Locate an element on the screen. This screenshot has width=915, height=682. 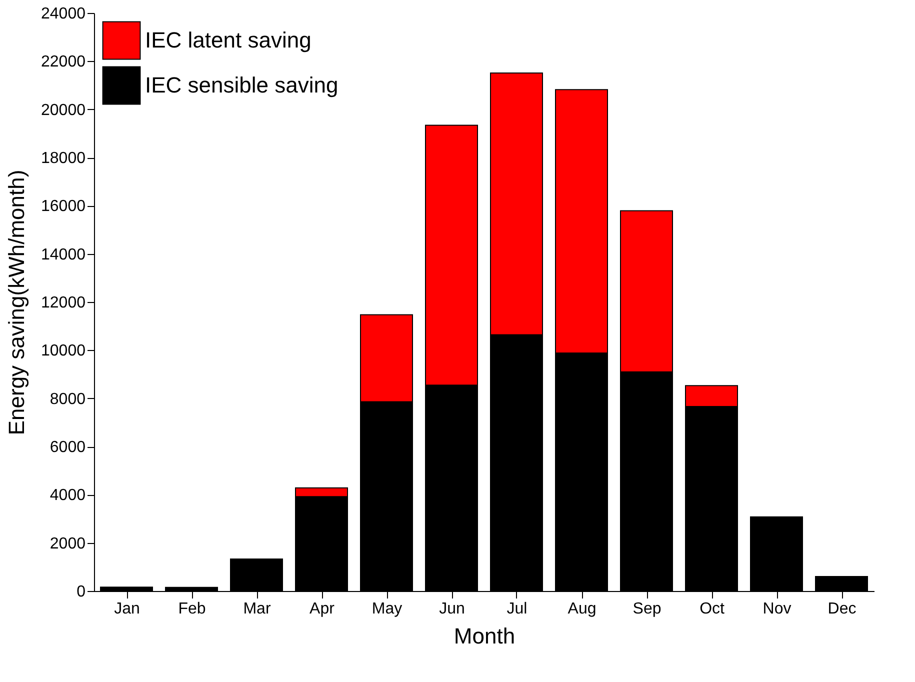
y-tick-label: 12000 is located at coordinates (63, 303).